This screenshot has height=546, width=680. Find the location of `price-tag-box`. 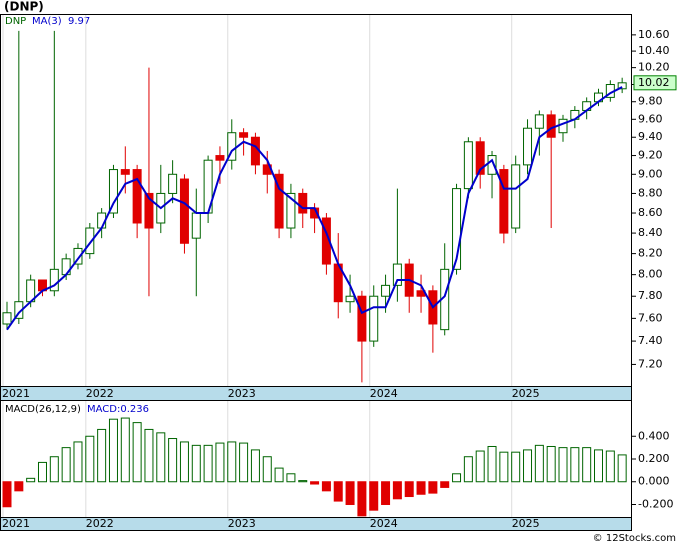

price-tag-box is located at coordinates (655, 83).